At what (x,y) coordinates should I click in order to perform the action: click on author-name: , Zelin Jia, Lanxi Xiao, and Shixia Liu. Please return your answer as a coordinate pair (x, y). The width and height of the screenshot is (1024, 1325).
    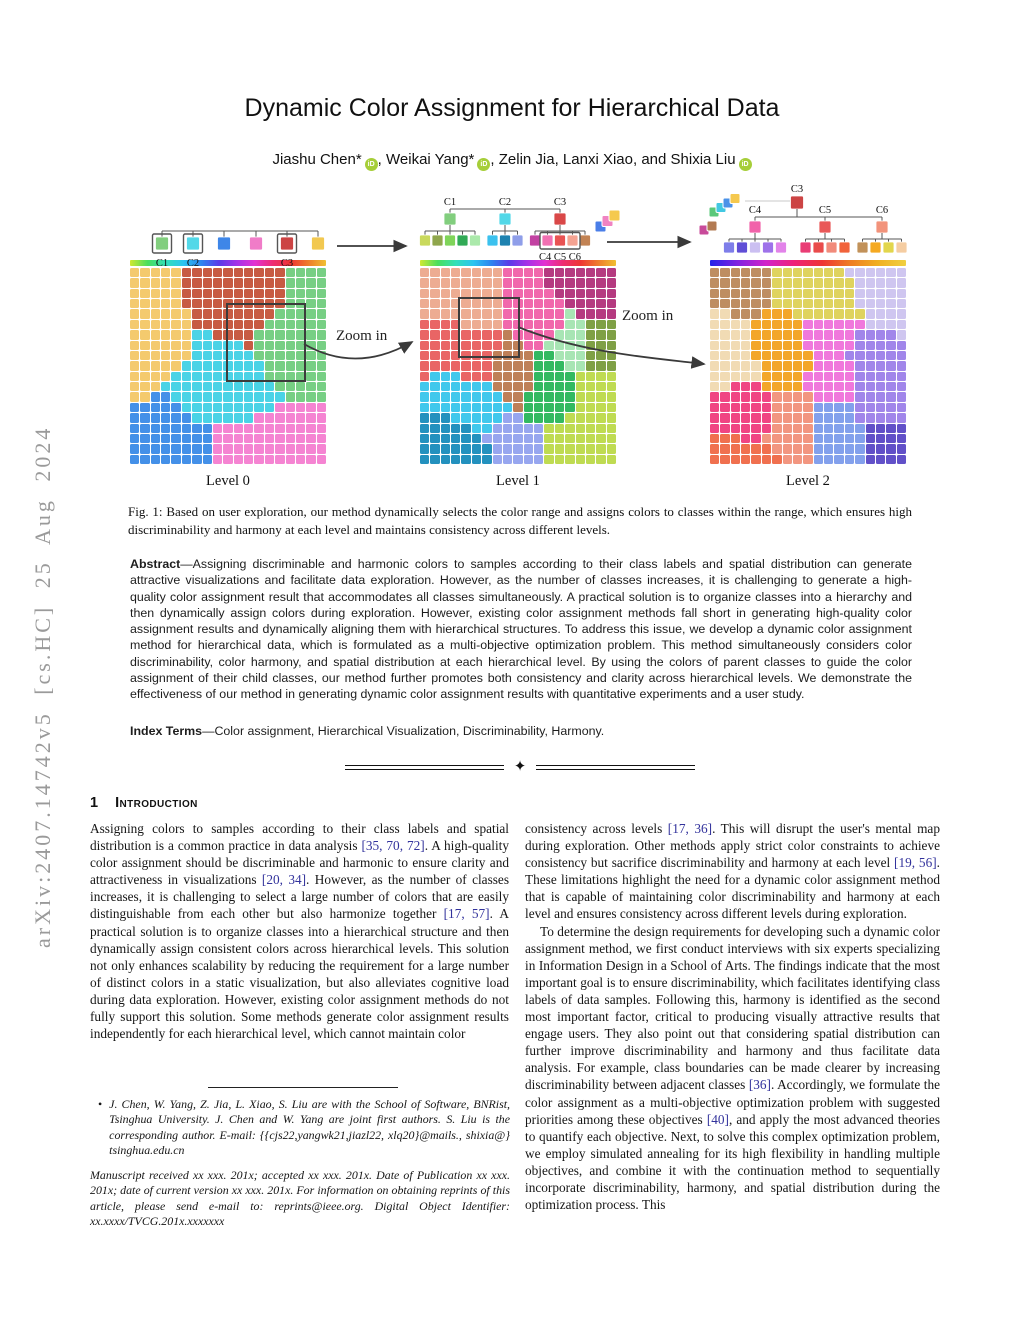
    Looking at the image, I should click on (613, 159).